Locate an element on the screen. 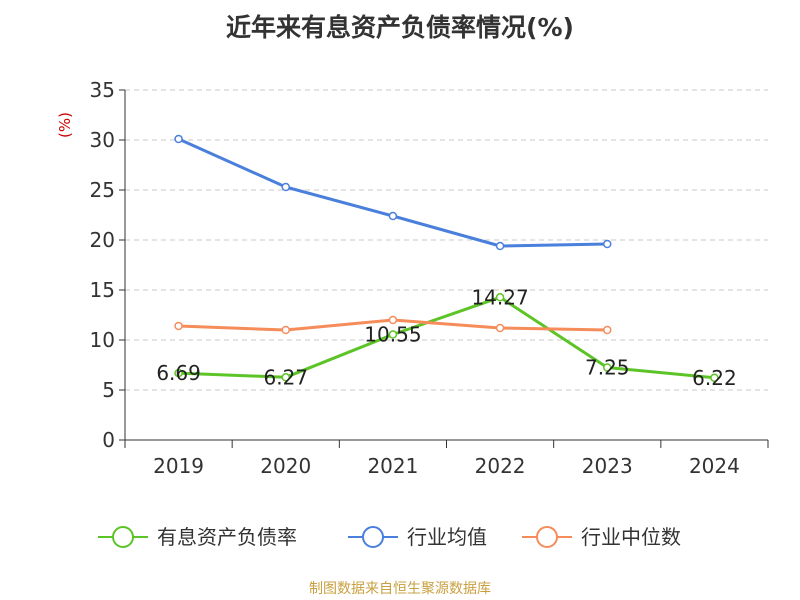 This screenshot has height=600, width=800. data-label: 10.55 is located at coordinates (392, 335).